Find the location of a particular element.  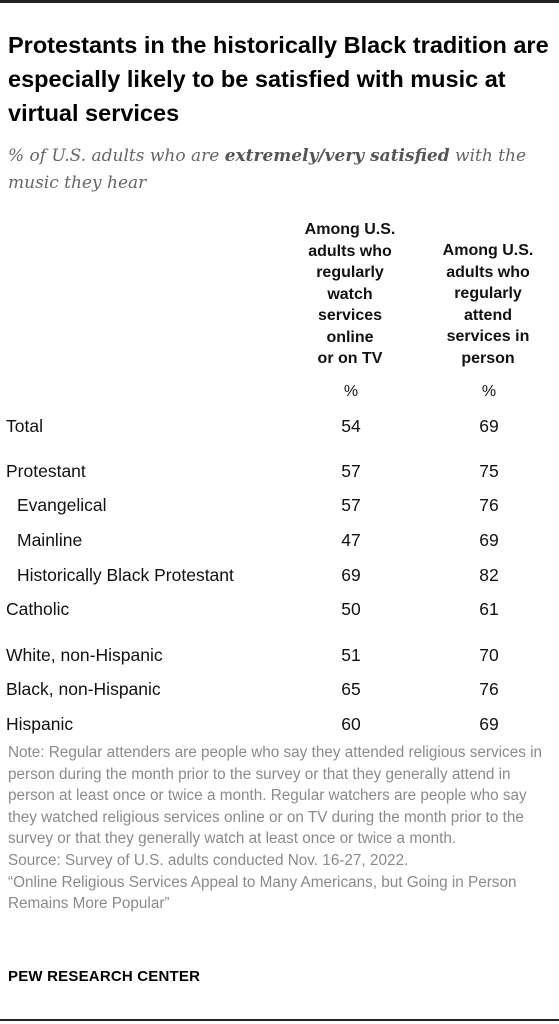

value-in-person: 82 is located at coordinates (489, 575).